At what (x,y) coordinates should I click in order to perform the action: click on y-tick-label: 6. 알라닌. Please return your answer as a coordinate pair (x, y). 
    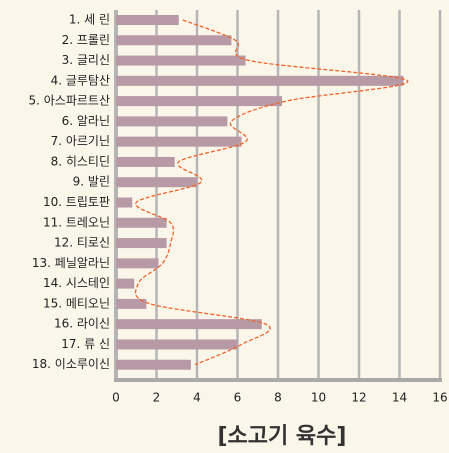
    Looking at the image, I should click on (86, 121).